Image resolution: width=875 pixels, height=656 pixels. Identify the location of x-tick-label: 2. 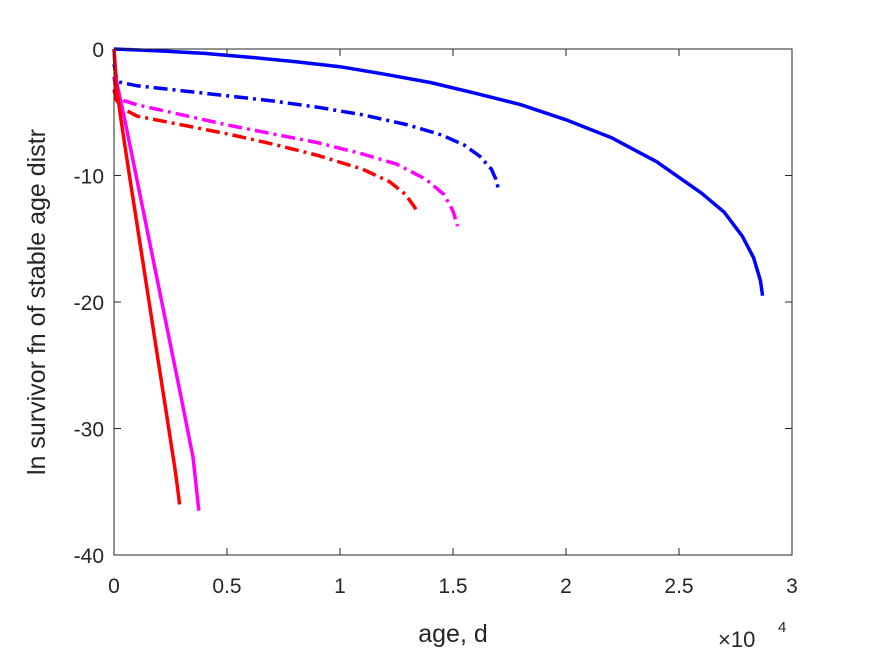
(566, 586).